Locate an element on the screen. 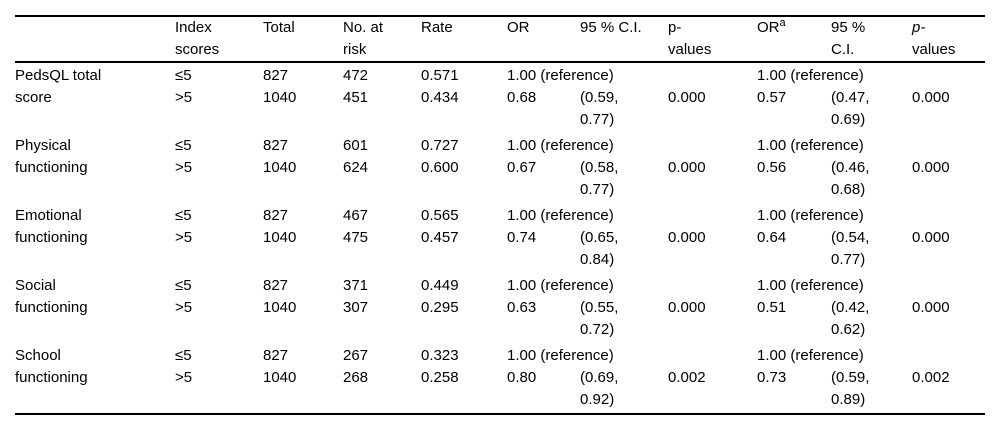  cell-ci: (0.65, is located at coordinates (599, 237).